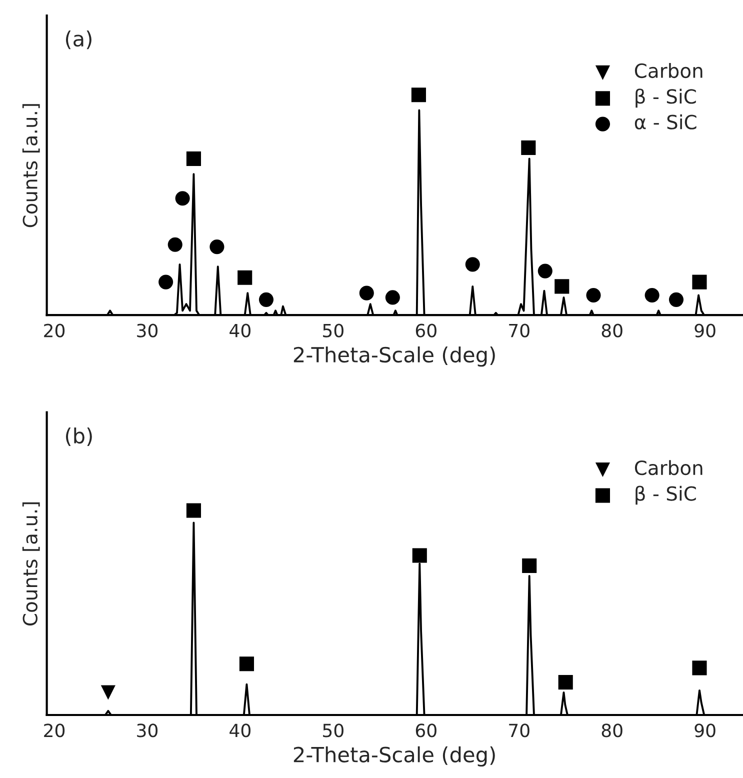  Describe the element at coordinates (665, 122) in the screenshot. I see `legend-label: α - SiC` at that location.